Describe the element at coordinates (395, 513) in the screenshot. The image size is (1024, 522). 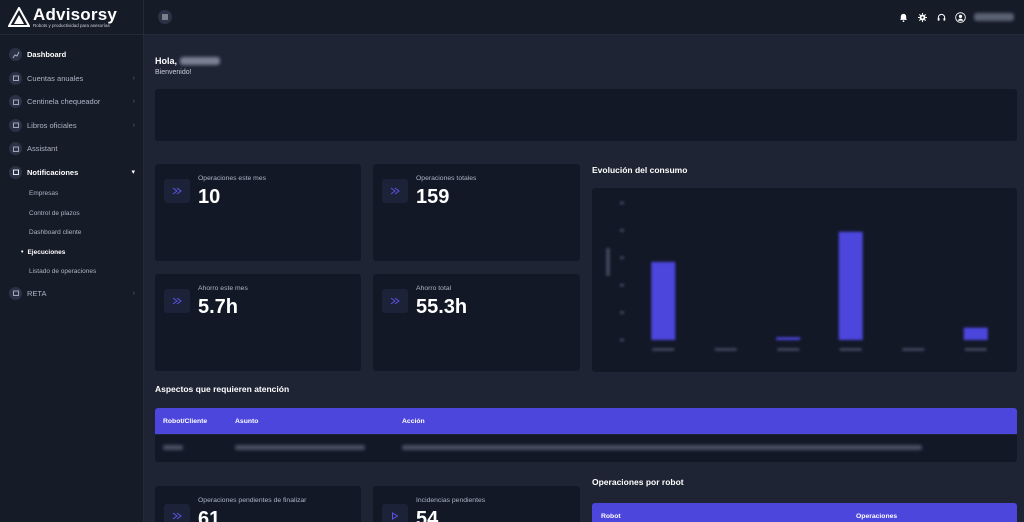
I see `play-icon` at that location.